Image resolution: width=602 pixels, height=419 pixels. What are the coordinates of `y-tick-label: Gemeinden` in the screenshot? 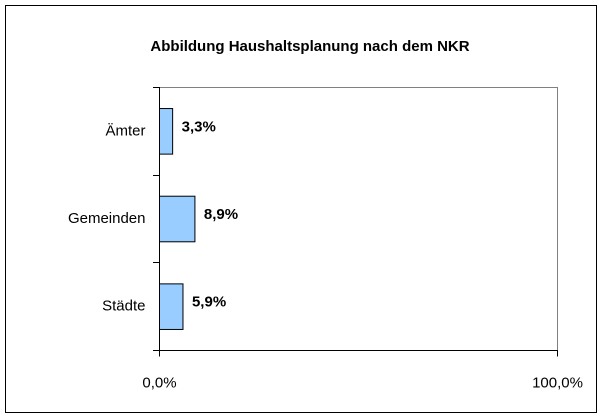 It's located at (107, 218).